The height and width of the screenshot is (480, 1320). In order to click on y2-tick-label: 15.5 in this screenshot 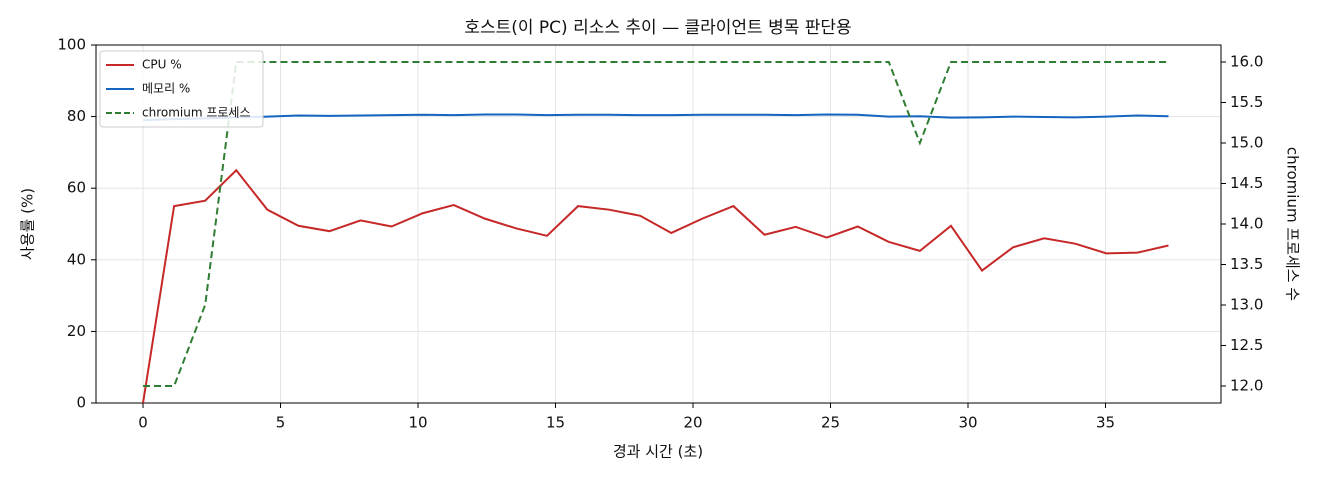, I will do `click(1246, 102)`.